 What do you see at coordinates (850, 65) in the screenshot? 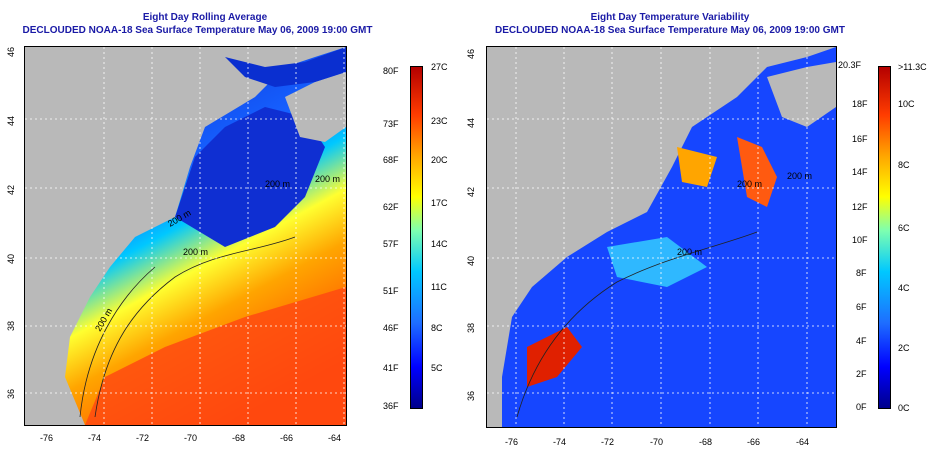
I see `right-cb-f: 20.3F` at bounding box center [850, 65].